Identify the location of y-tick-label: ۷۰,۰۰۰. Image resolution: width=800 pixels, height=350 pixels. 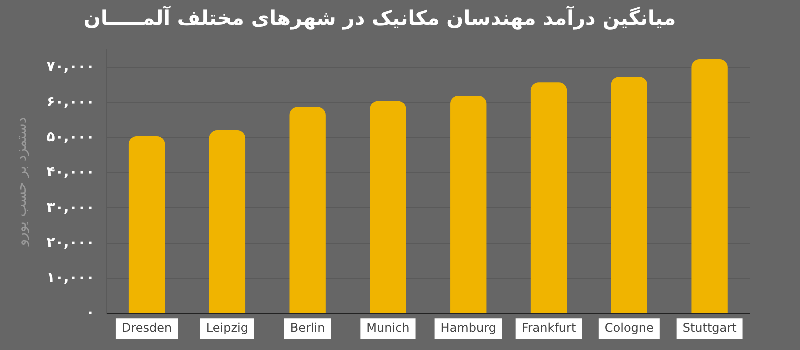
(70, 67).